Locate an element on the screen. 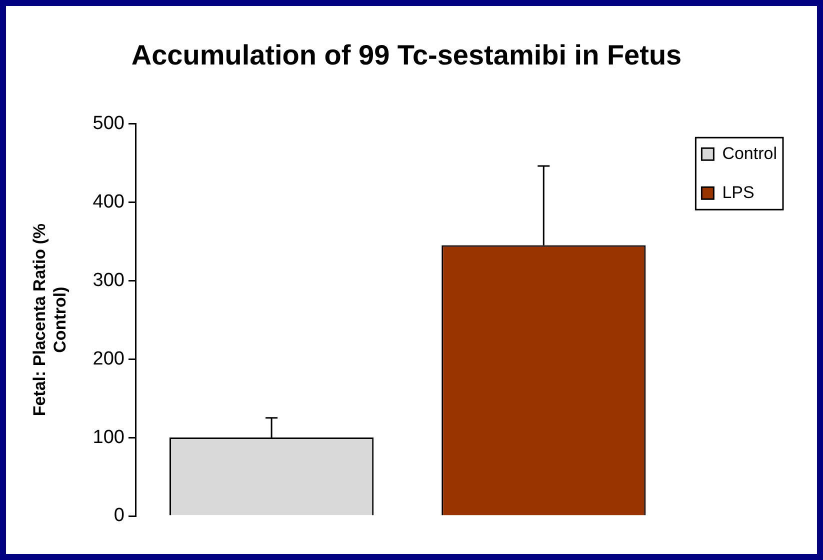 The image size is (823, 560). y-tick-label: 500 is located at coordinates (108, 123).